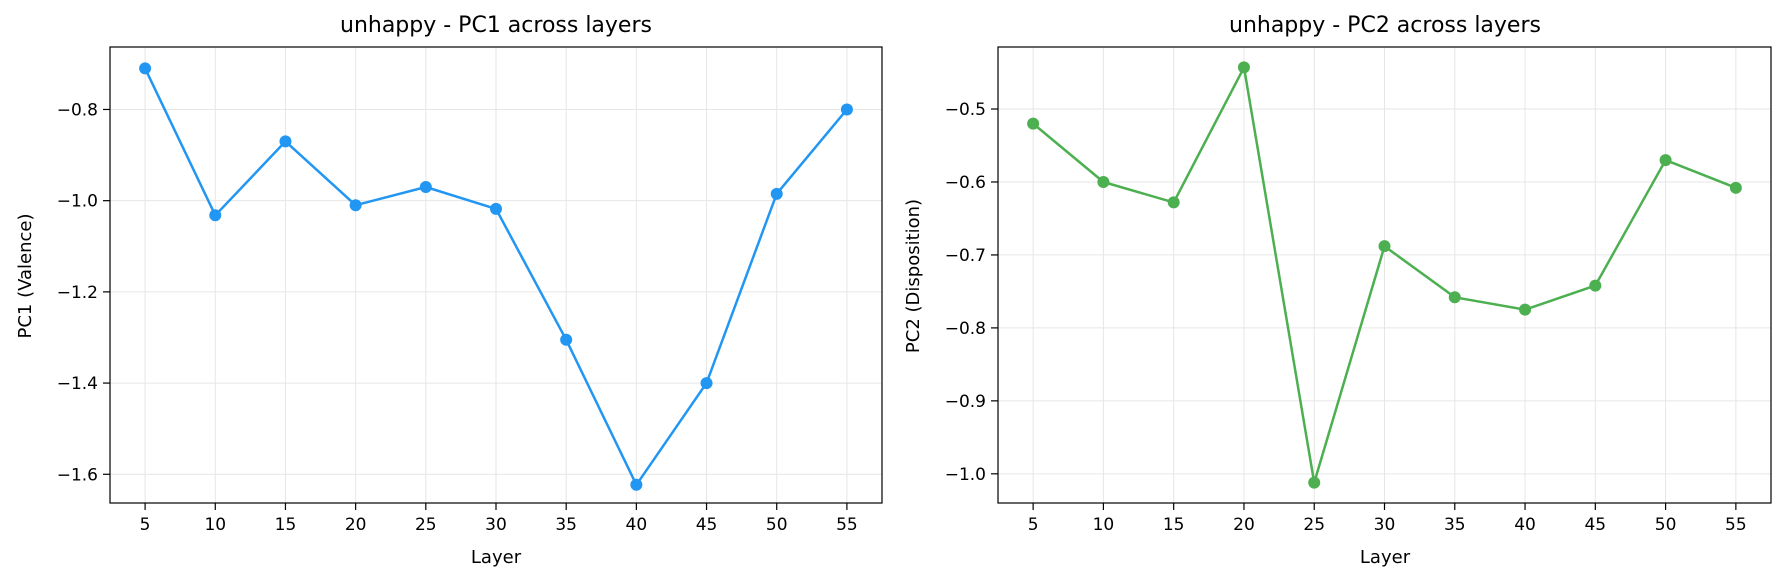 Image resolution: width=1784 pixels, height=581 pixels. Describe the element at coordinates (77, 293) in the screenshot. I see `y-tick-label: −1.2` at that location.